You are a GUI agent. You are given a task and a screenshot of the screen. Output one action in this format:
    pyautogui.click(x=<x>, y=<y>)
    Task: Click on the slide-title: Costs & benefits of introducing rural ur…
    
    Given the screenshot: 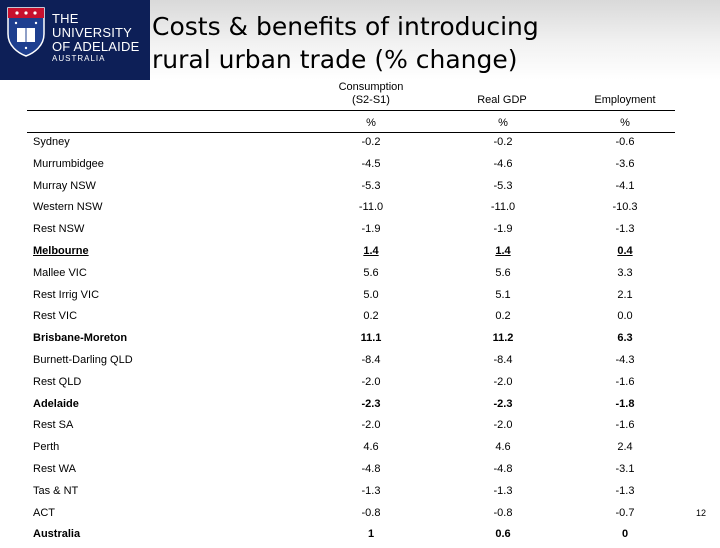 What is the action you would take?
    pyautogui.click(x=345, y=43)
    